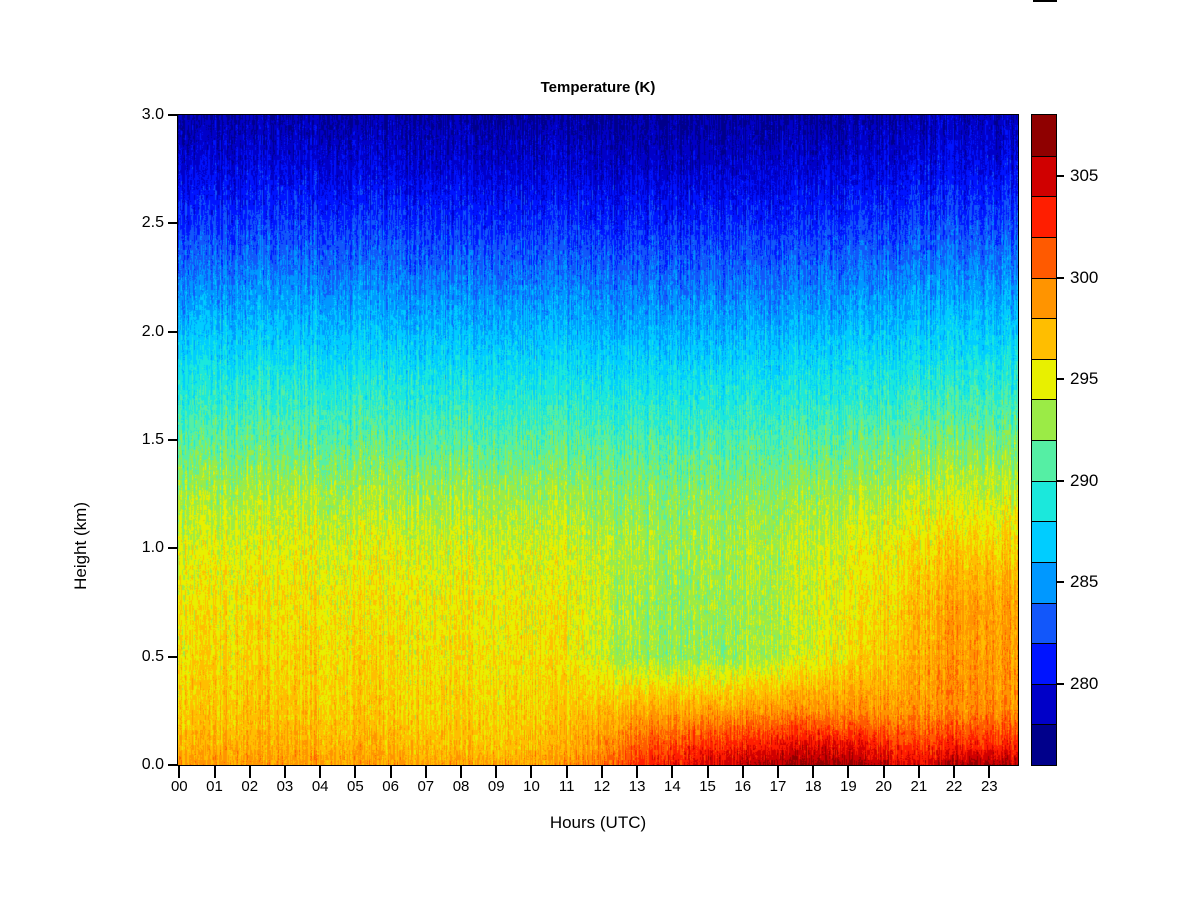 The image size is (1200, 900). I want to click on x-tick-label: 20, so click(883, 786).